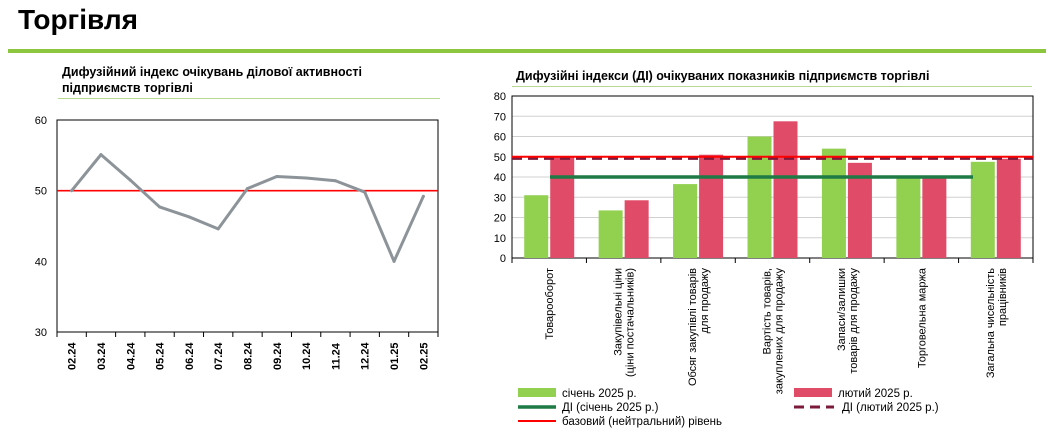  What do you see at coordinates (610, 408) in the screenshot?
I see `legend-label-di-jan: ДІ (січень 2025 р.)` at bounding box center [610, 408].